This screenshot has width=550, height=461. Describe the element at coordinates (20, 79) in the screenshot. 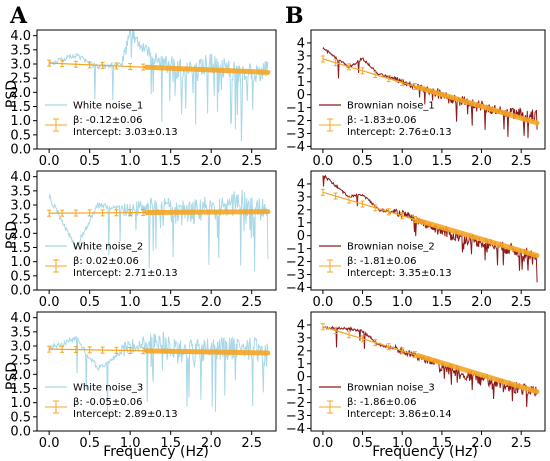

I see `y-tick-label: 2.5` at that location.